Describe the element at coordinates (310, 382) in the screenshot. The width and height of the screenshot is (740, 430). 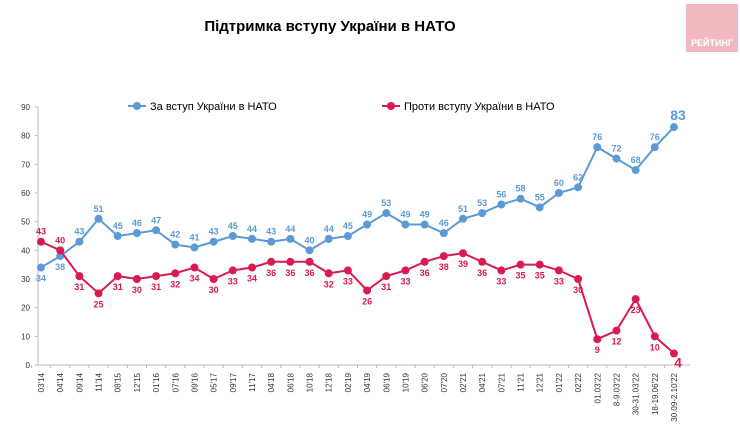
I see `x-tick-label: 10'18` at that location.